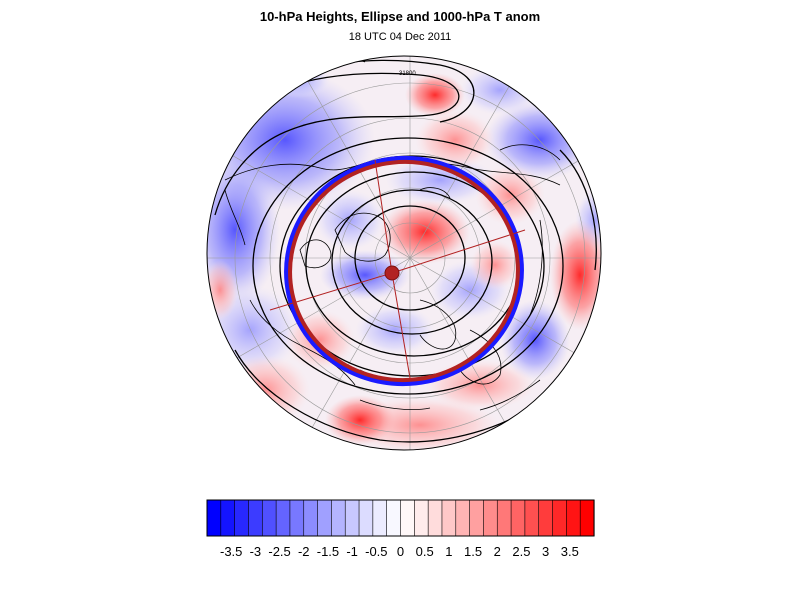 This screenshot has width=800, height=600. Describe the element at coordinates (328, 551) in the screenshot. I see `colorbar-tick-label: -1.5` at that location.